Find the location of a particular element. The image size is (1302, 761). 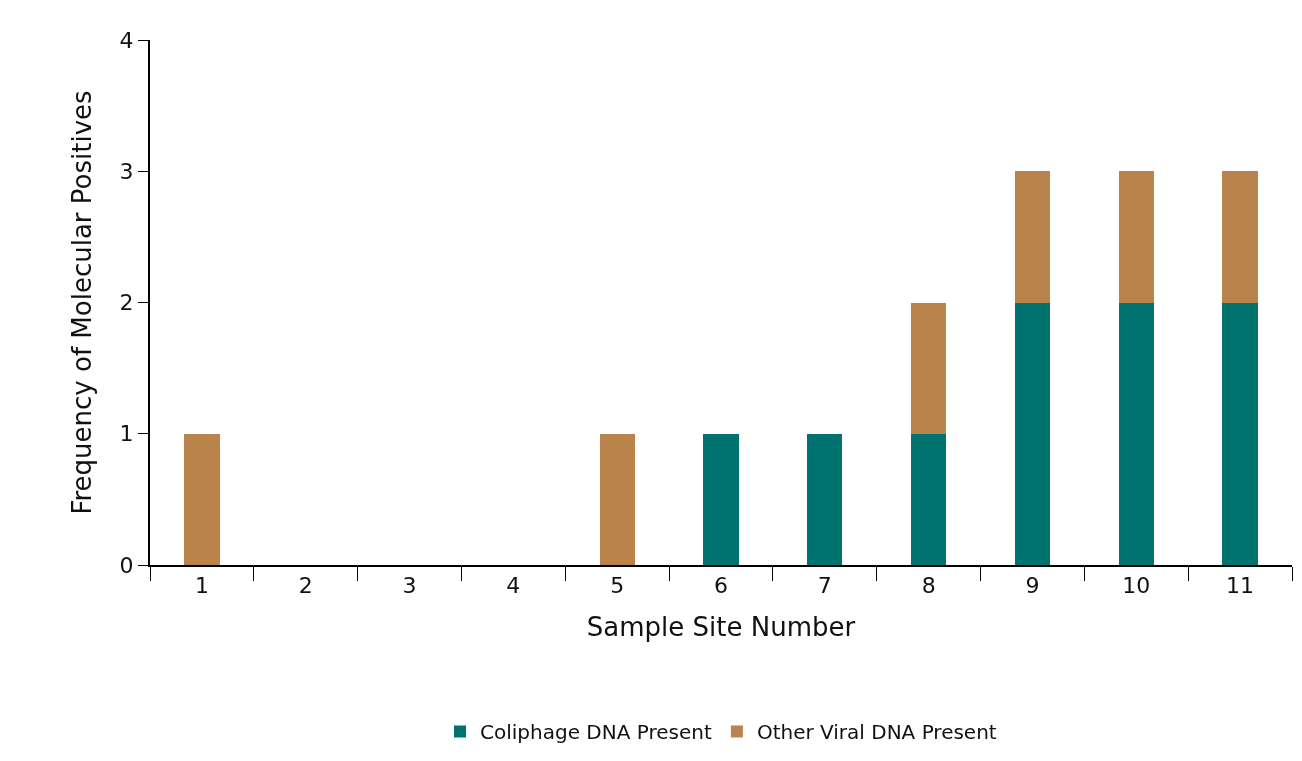

y-tick-label: 3 is located at coordinates (126, 171).